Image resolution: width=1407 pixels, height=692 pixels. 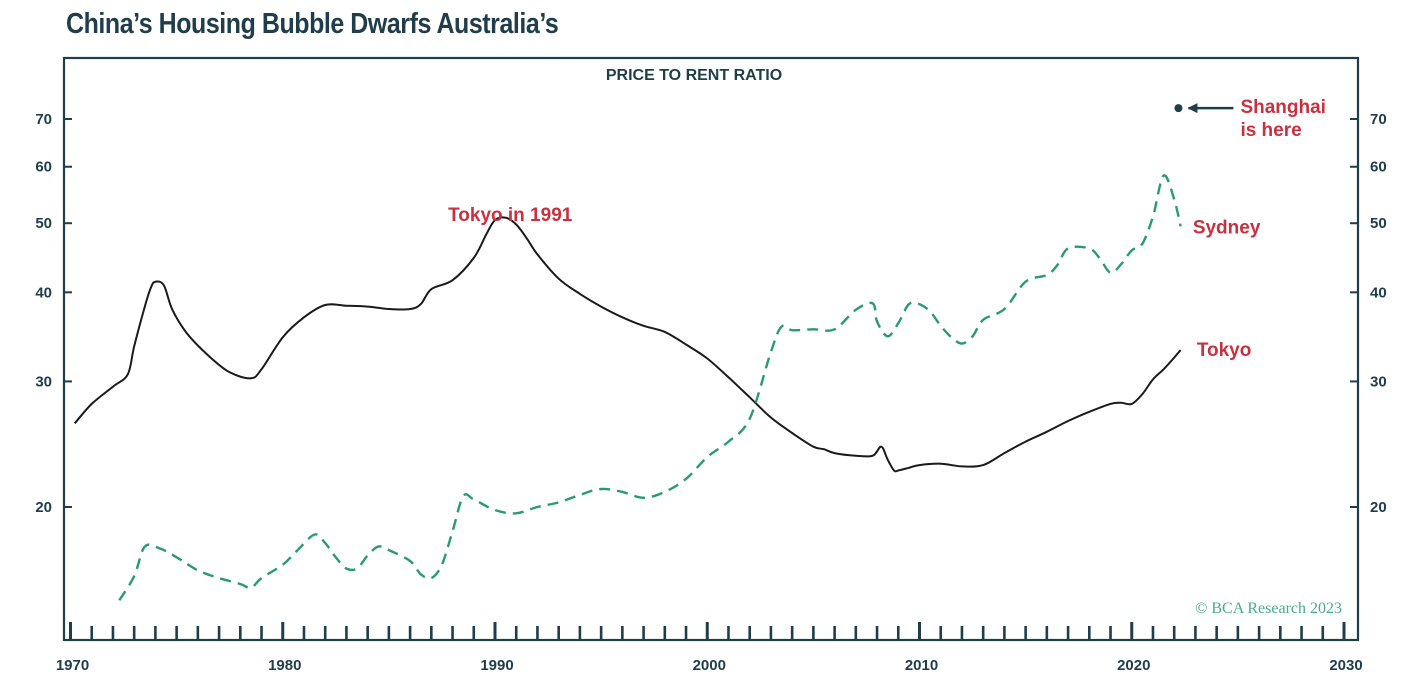 What do you see at coordinates (510, 215) in the screenshot?
I see `annotation-tokyo-1991: Tokyo in 1991` at bounding box center [510, 215].